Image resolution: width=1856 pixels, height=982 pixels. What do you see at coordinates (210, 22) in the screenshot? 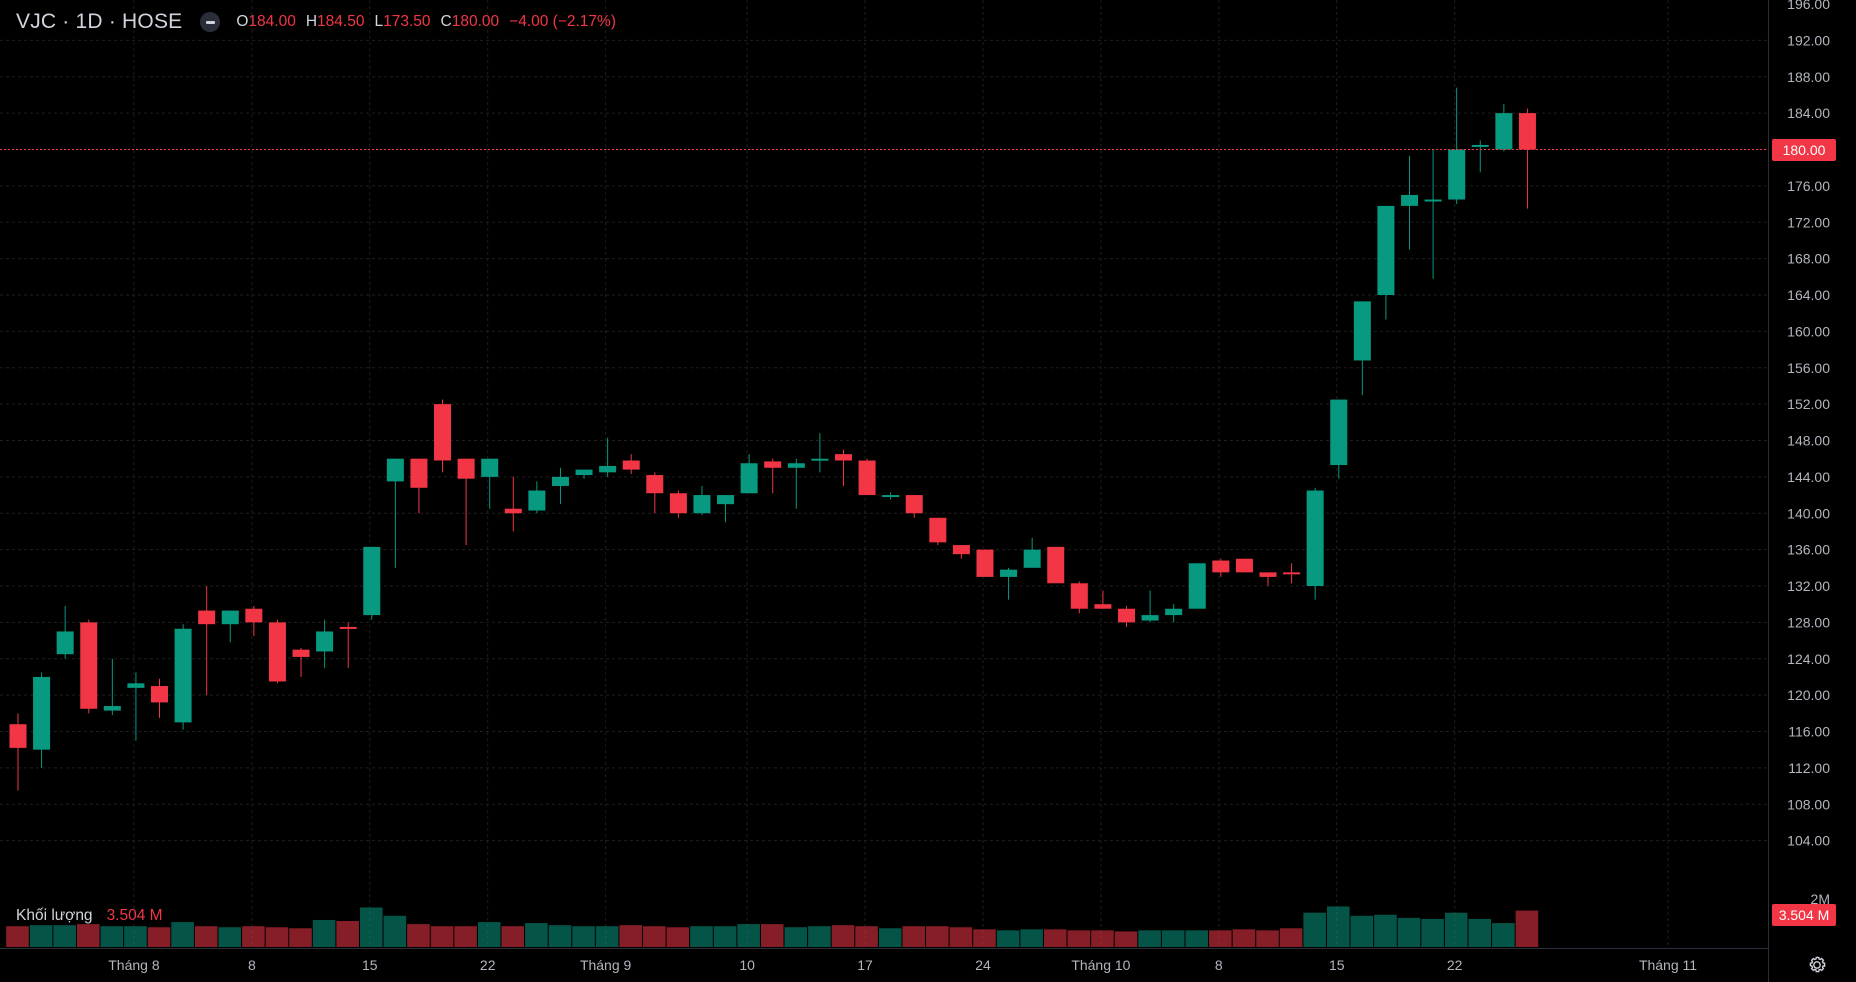
I see `collapse-legend-button` at bounding box center [210, 22].